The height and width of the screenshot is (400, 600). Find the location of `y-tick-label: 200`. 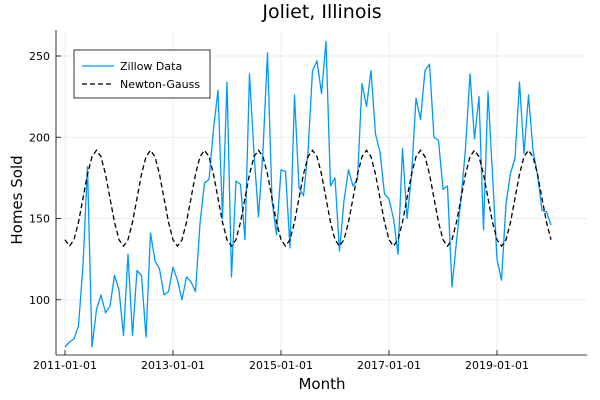

y-tick-label: 200 is located at coordinates (39, 137).